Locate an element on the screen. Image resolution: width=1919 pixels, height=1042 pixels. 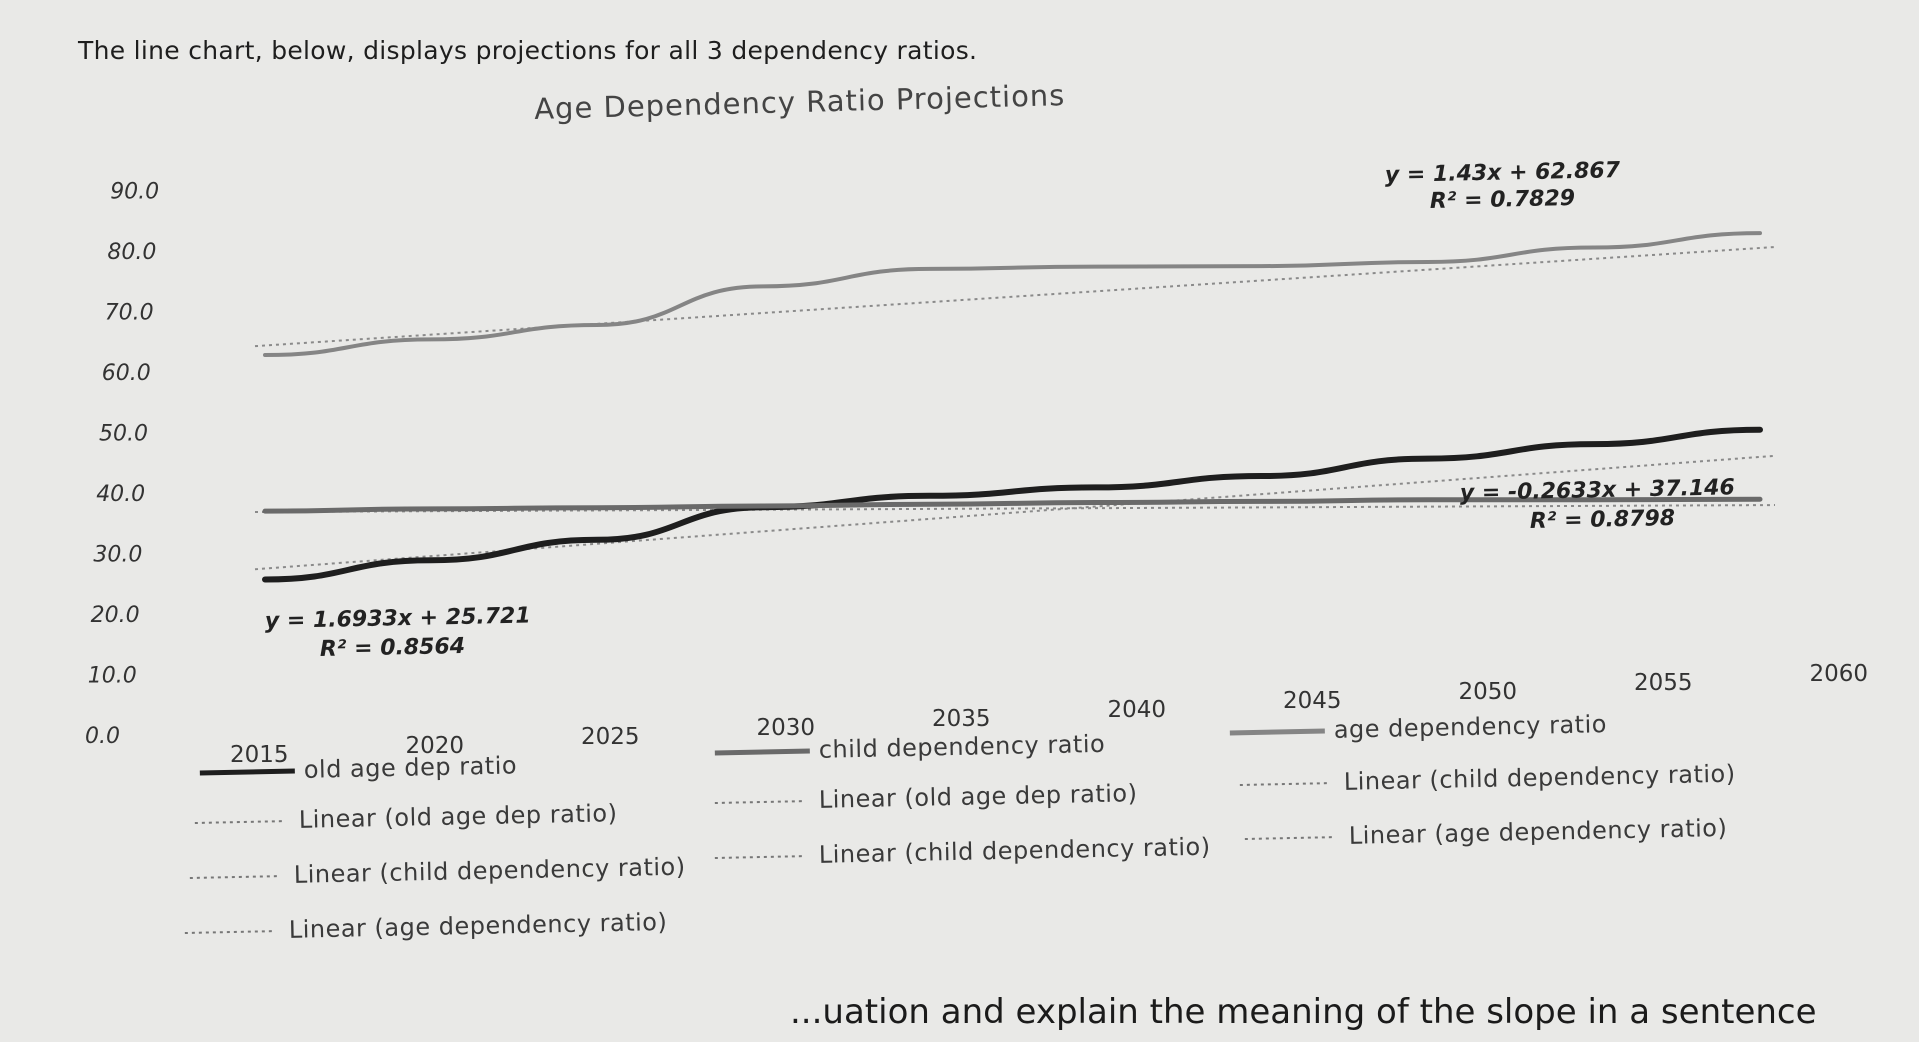
y-tick-label: 90.0 is located at coordinates (134, 192).